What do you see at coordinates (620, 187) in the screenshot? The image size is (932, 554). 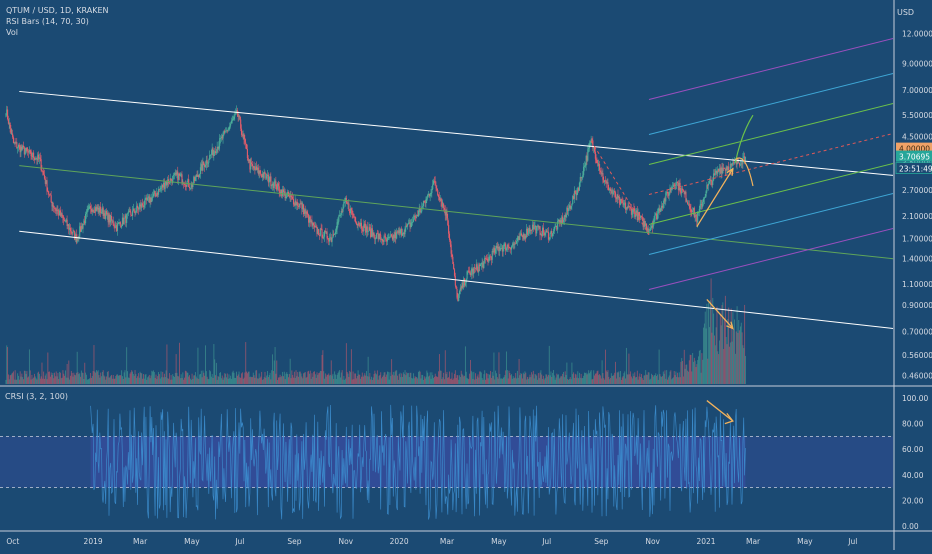 I see `pitchfork-handle` at bounding box center [620, 187].